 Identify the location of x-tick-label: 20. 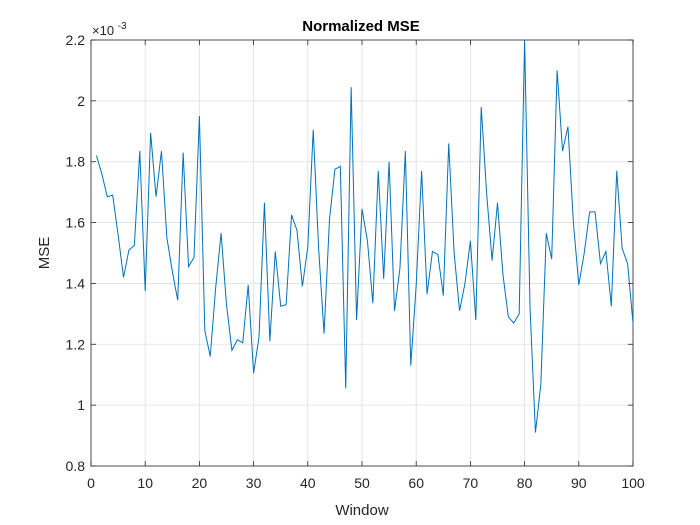
(200, 483).